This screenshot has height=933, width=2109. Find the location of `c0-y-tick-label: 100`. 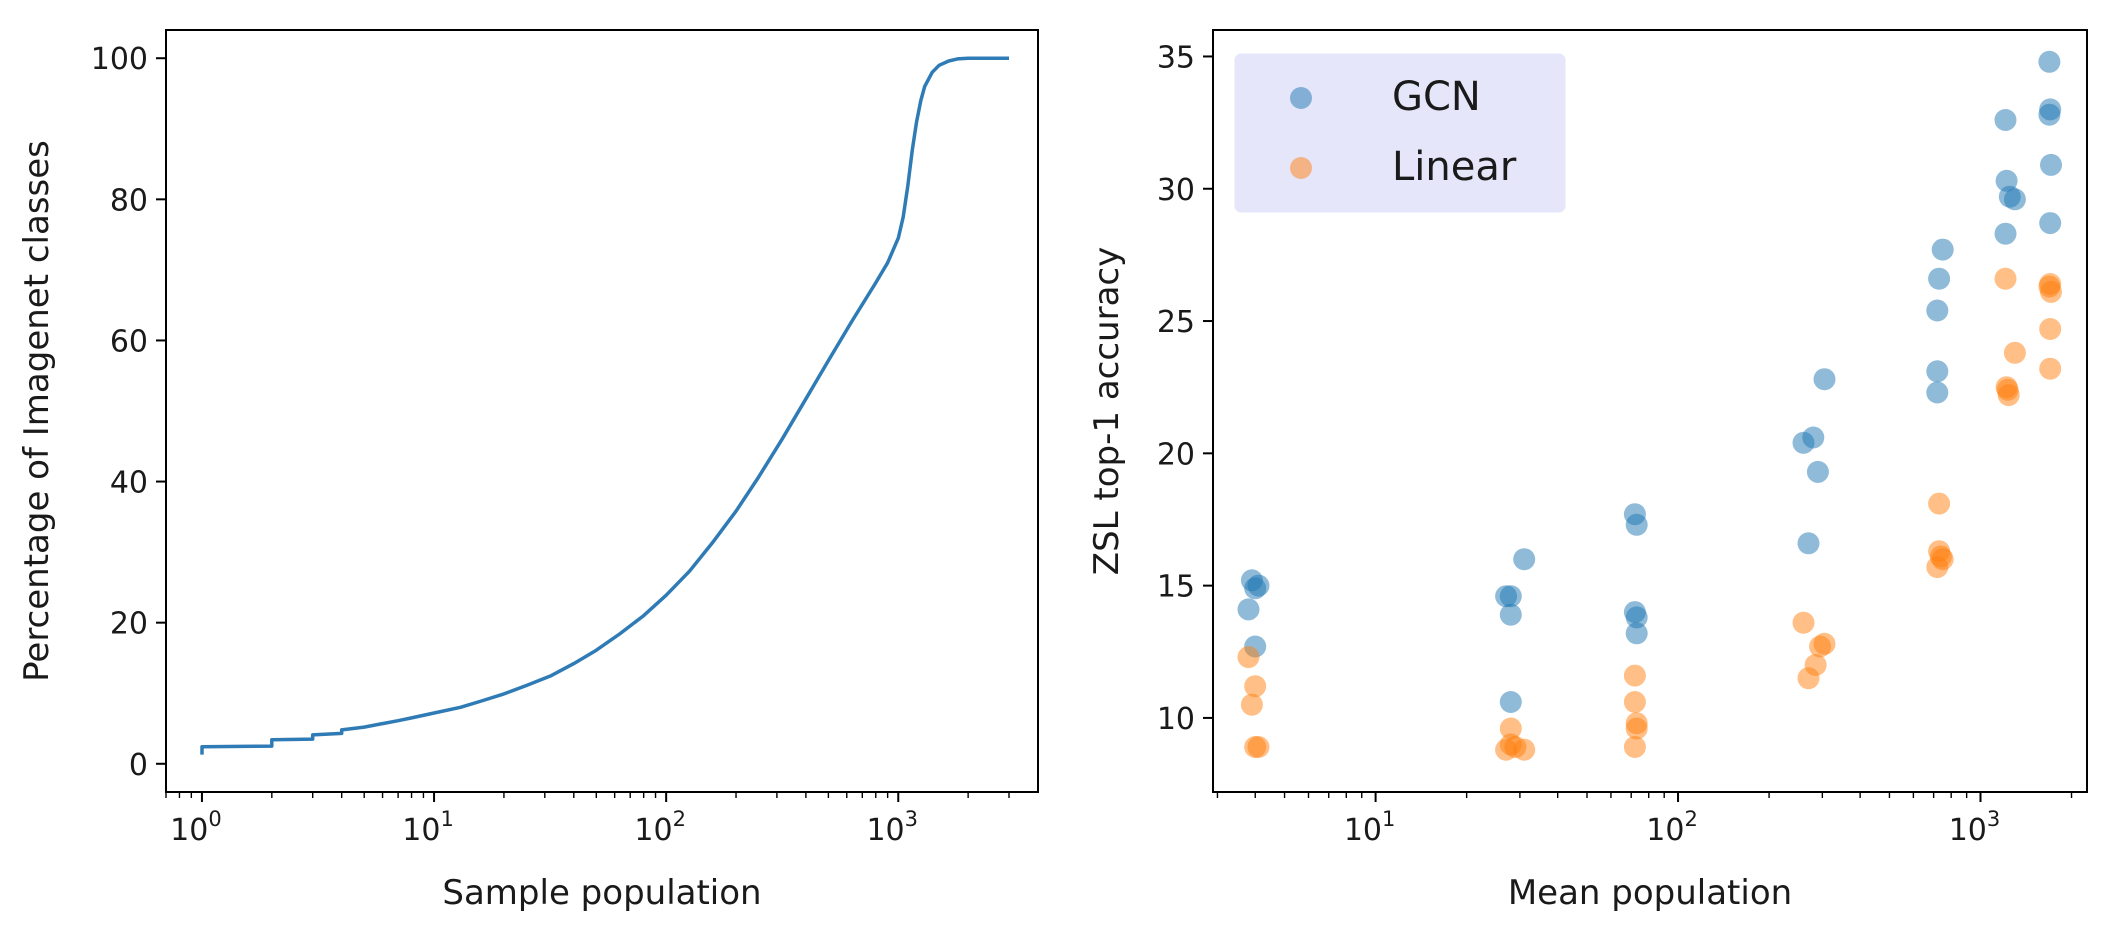

c0-y-tick-label: 100 is located at coordinates (119, 59).